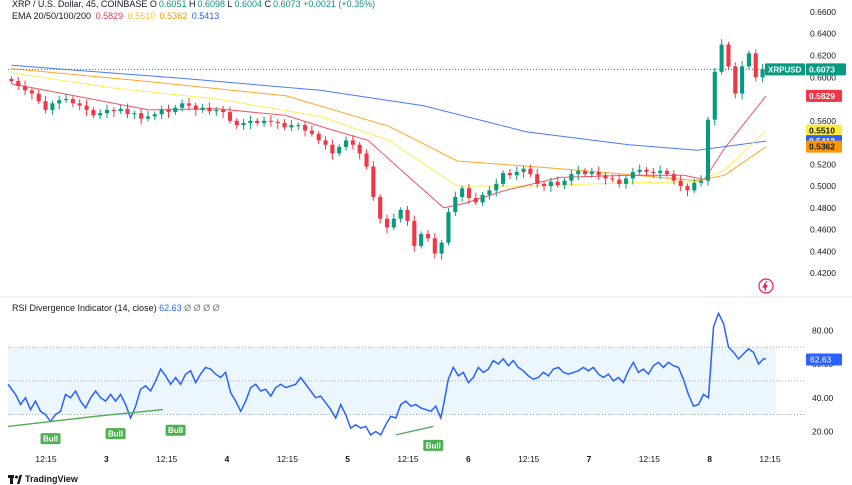 This screenshot has width=852, height=485. What do you see at coordinates (823, 398) in the screenshot?
I see `rsi-tick-label: 40.00` at bounding box center [823, 398].